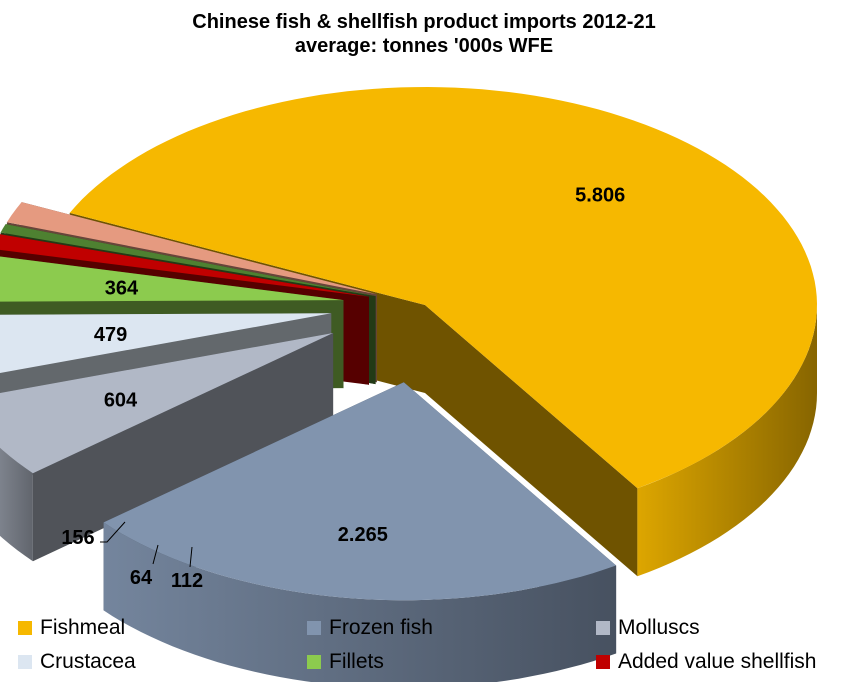 This screenshot has width=848, height=682. Describe the element at coordinates (83, 627) in the screenshot. I see `legend-label: Fishmeal` at that location.